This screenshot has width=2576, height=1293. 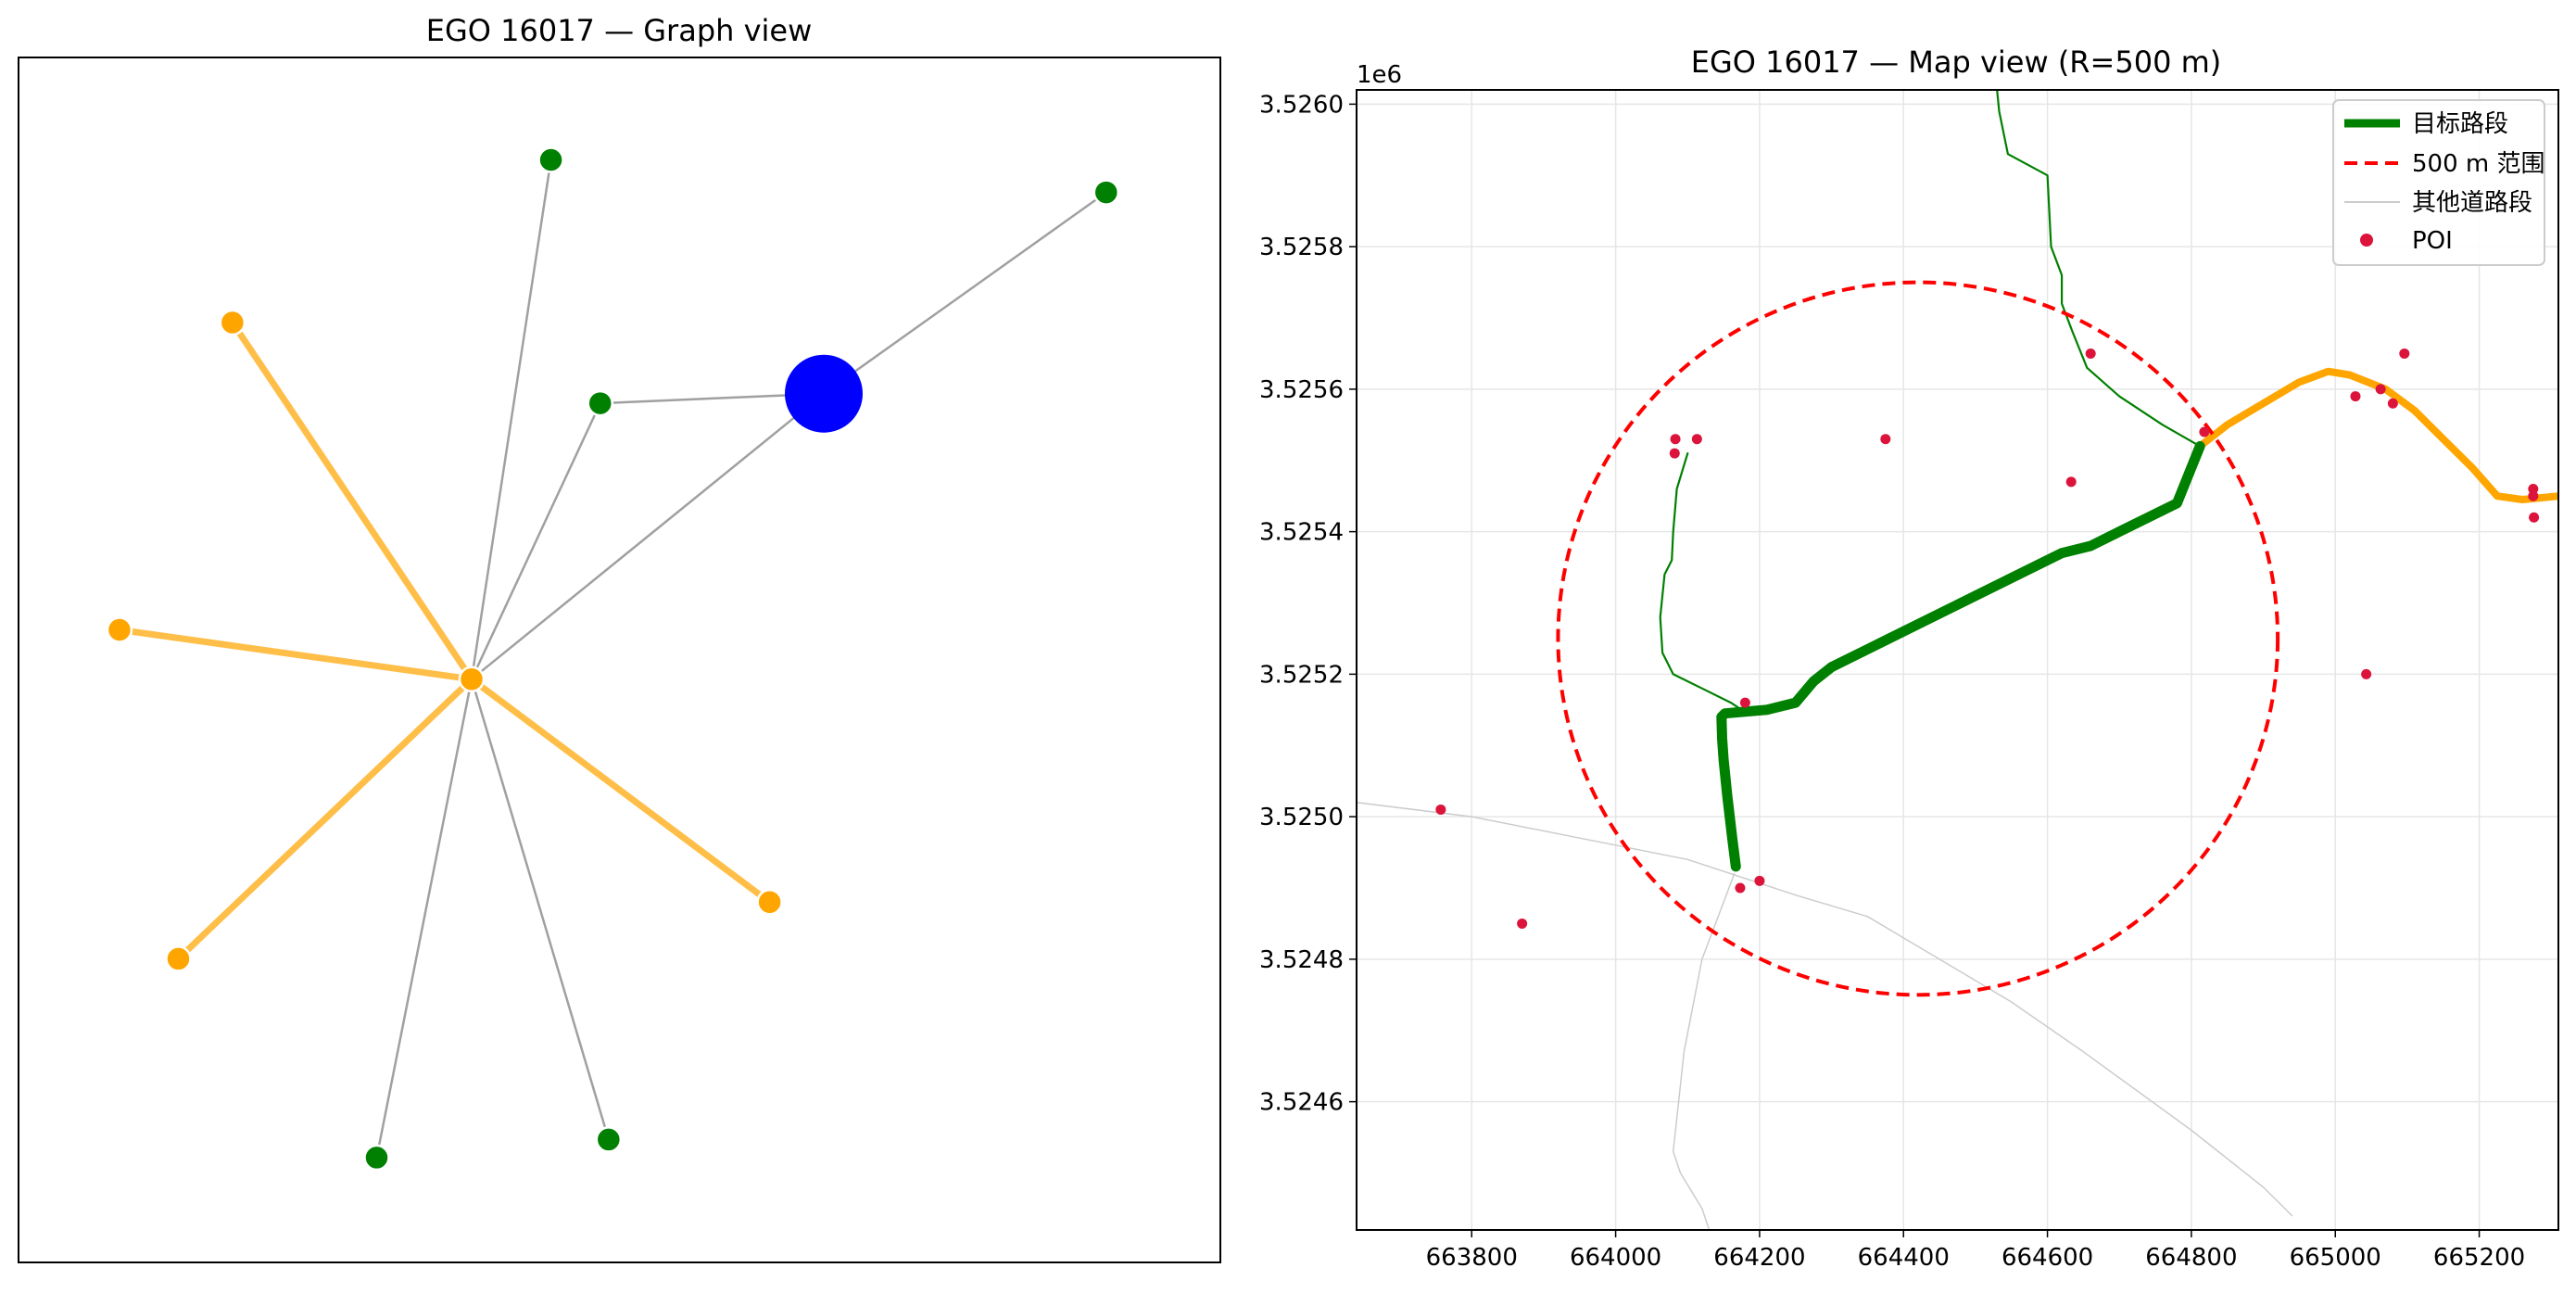 What do you see at coordinates (1302, 533) in the screenshot?
I see `y-tick-label-4: 3.5254` at bounding box center [1302, 533].